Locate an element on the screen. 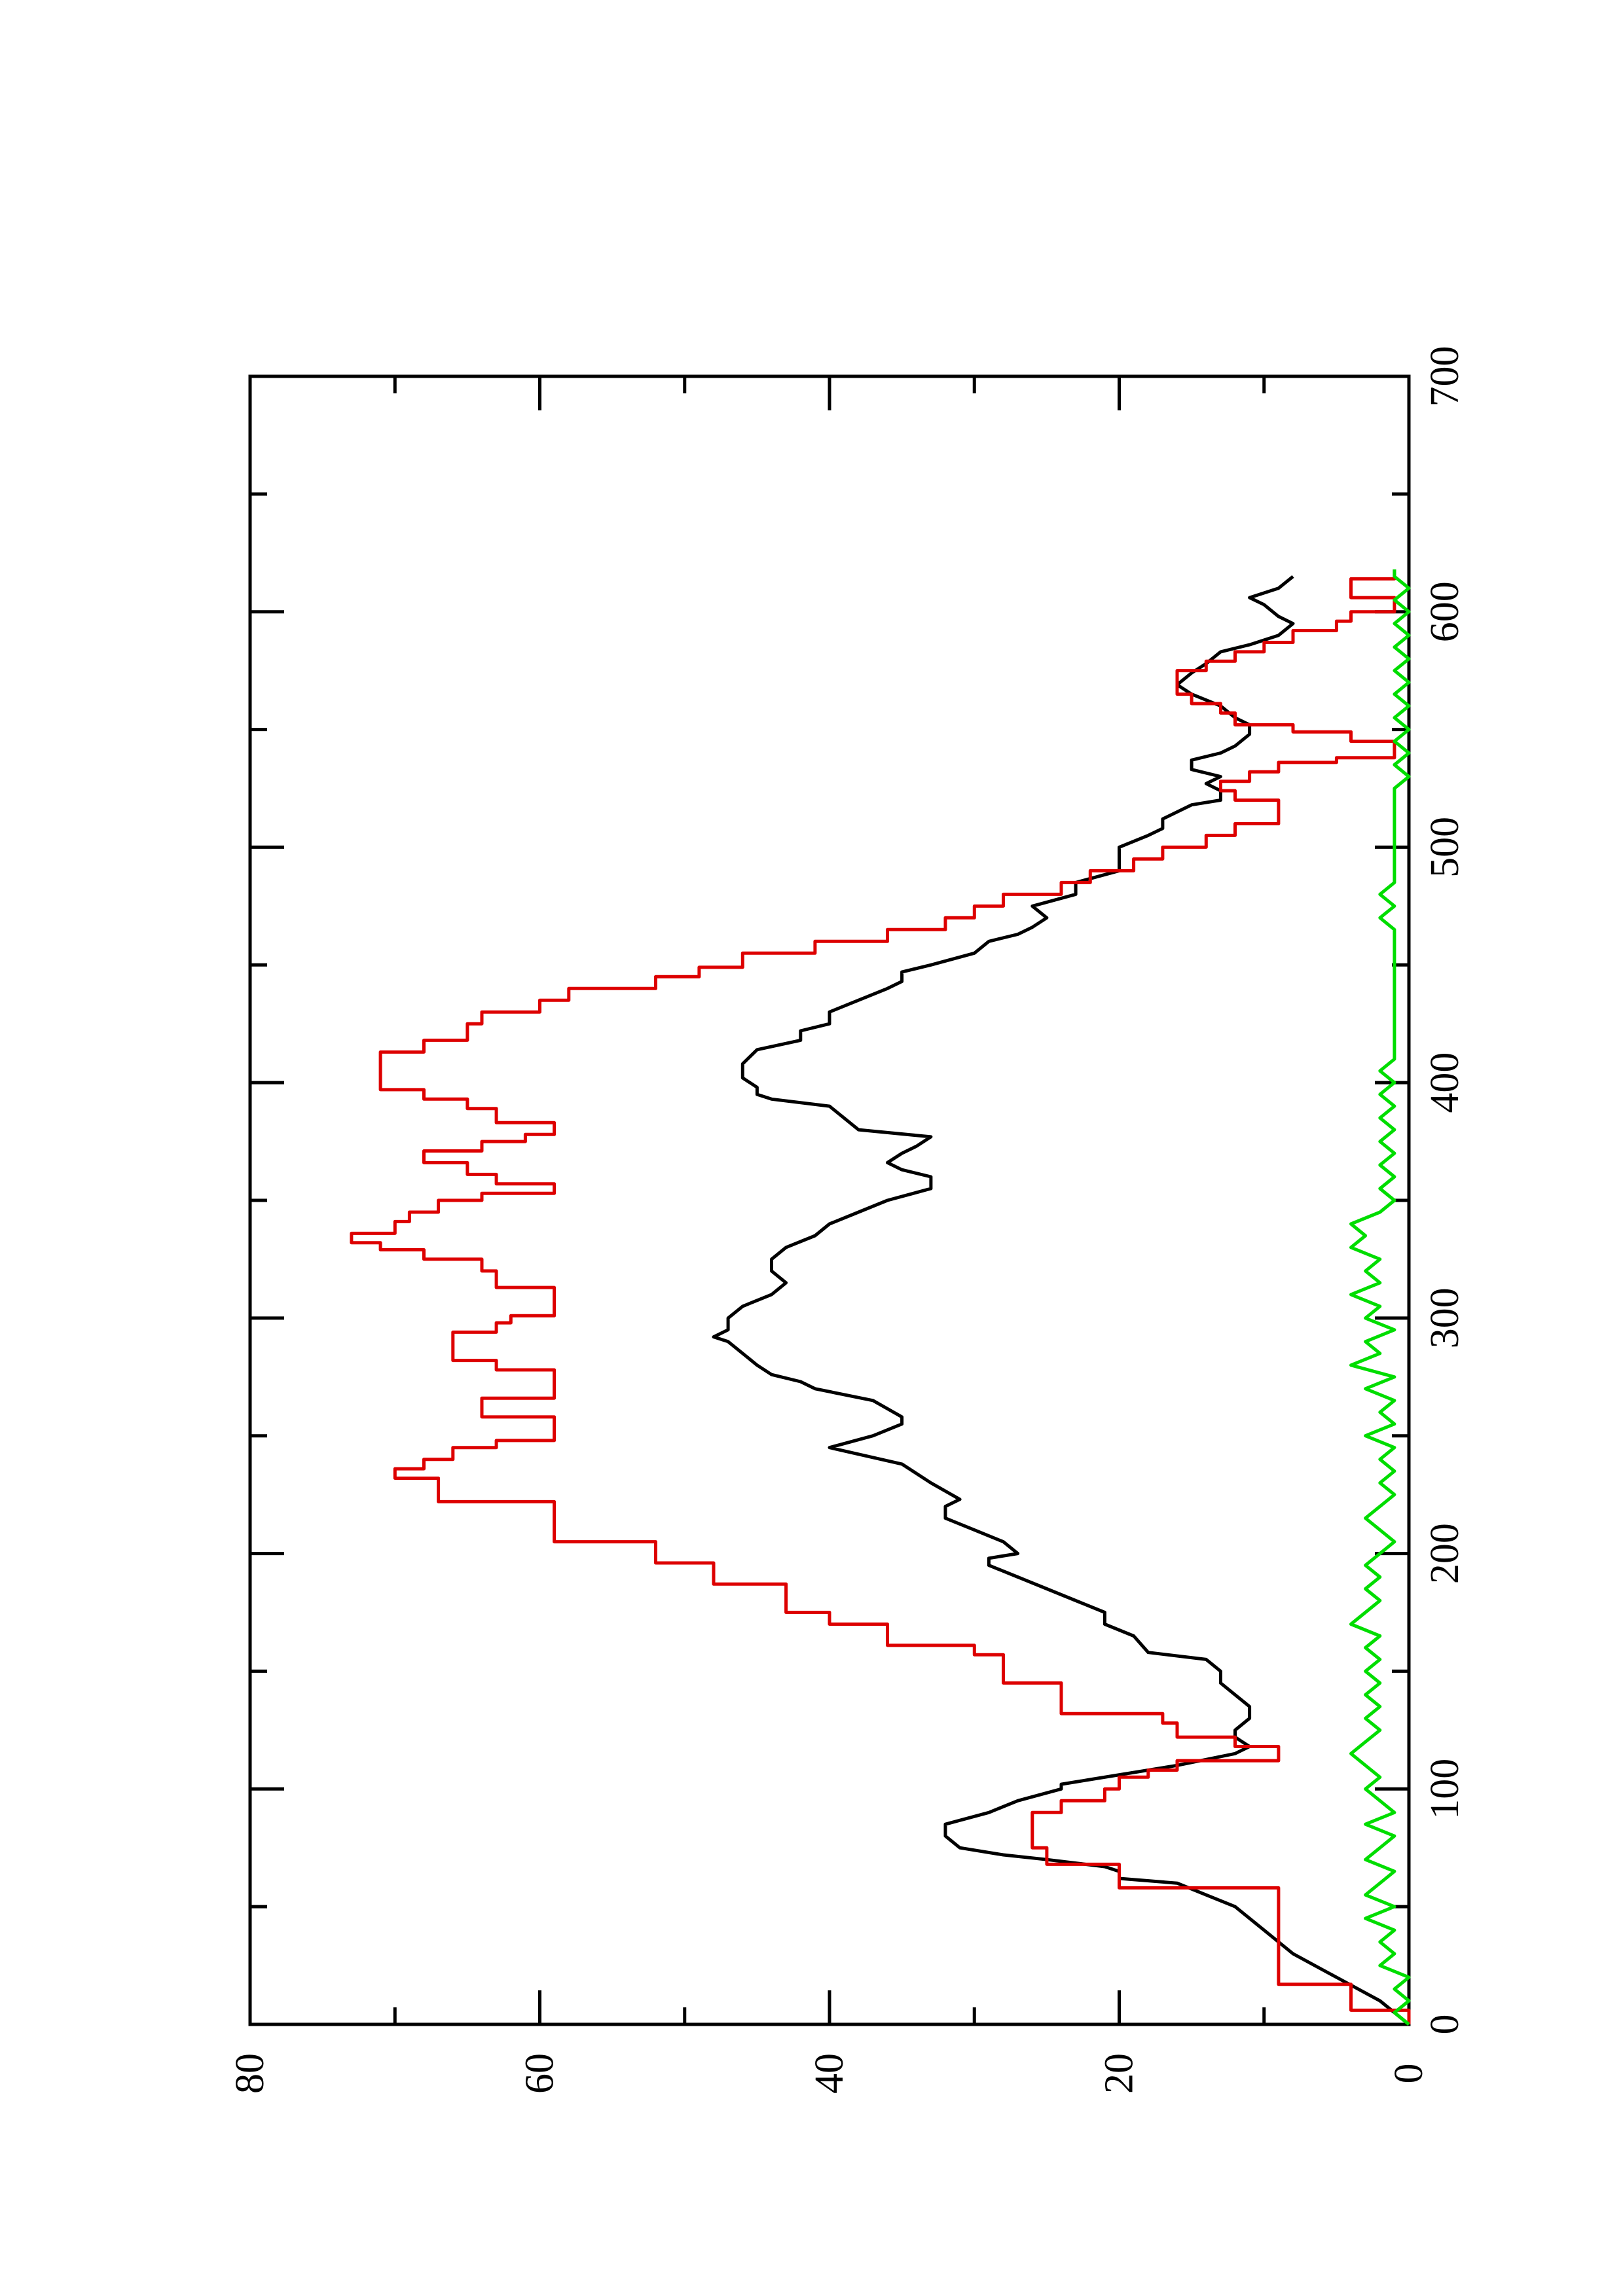 Image resolution: width=1623 pixels, height=2296 pixels. x-tick-label: 200 is located at coordinates (1445, 1553).